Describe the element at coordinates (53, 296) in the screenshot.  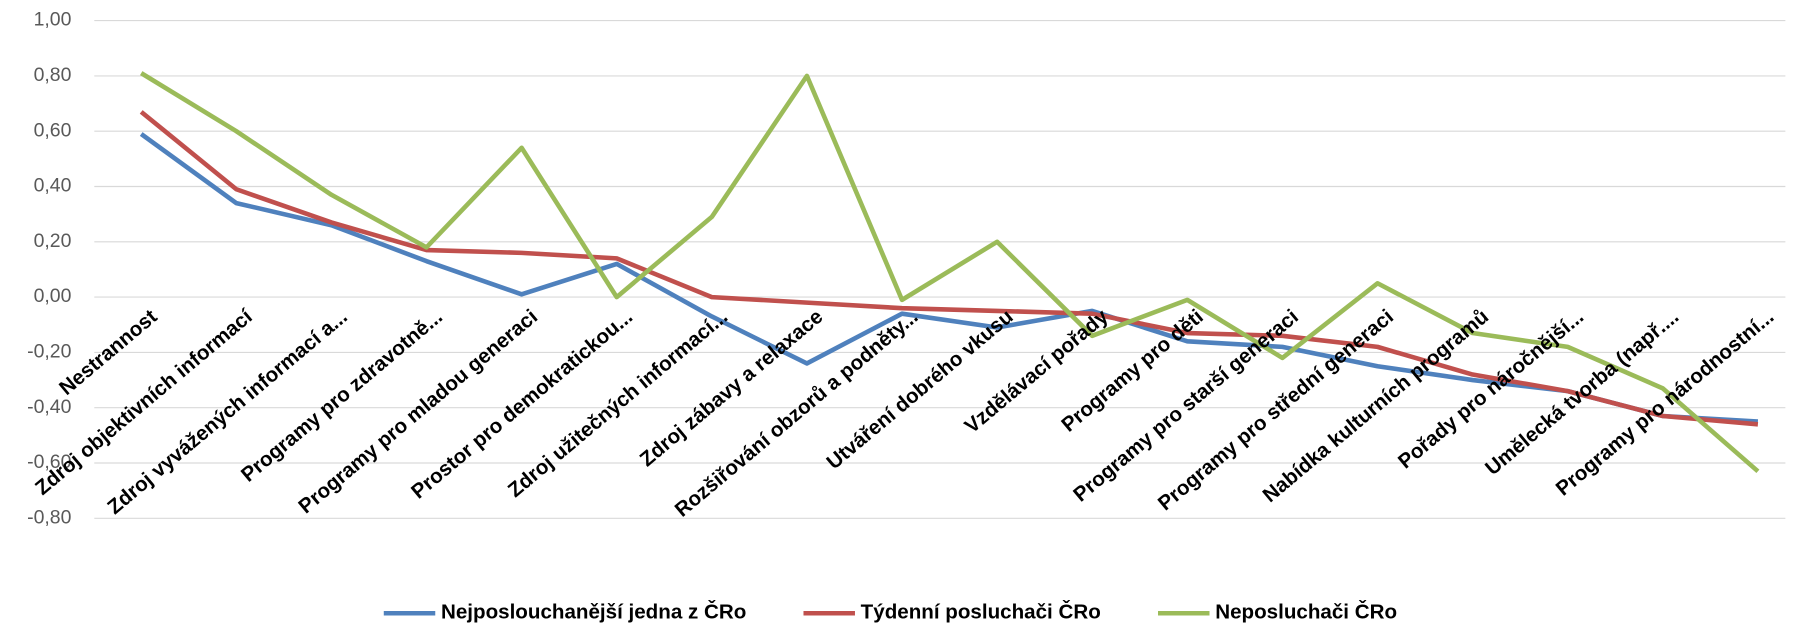
I see `y-tick-label: 0,00` at that location.